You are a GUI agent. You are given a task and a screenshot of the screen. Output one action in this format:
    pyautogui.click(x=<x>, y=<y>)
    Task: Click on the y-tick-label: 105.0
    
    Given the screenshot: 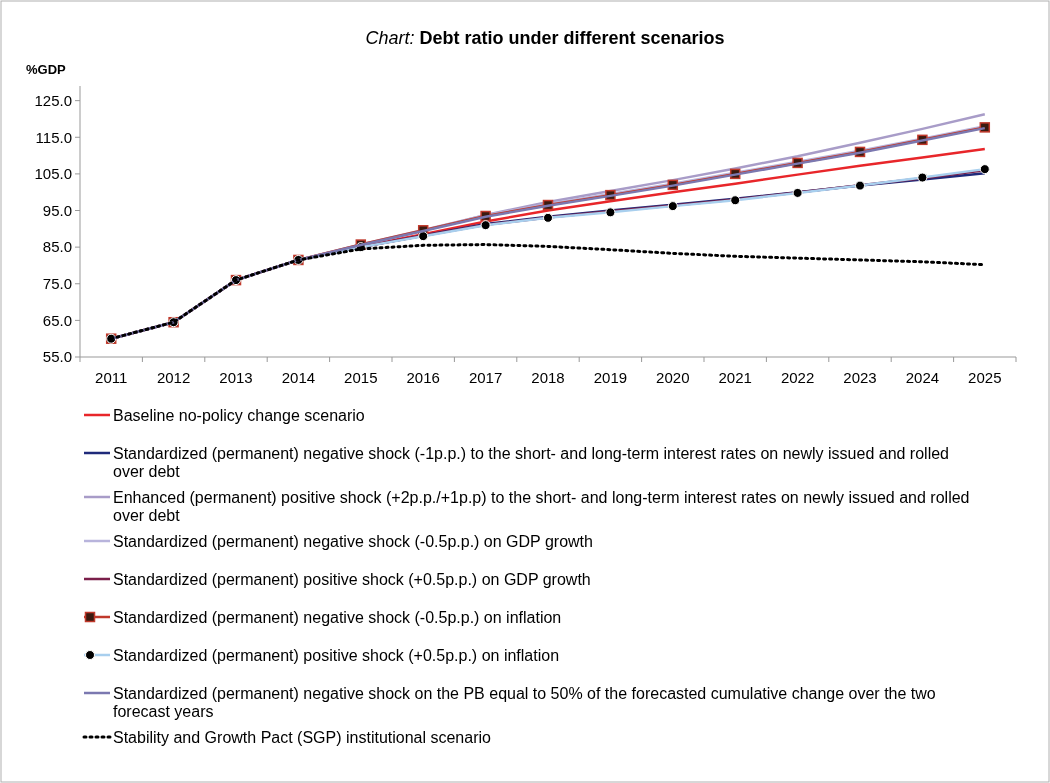 What is the action you would take?
    pyautogui.click(x=53, y=174)
    